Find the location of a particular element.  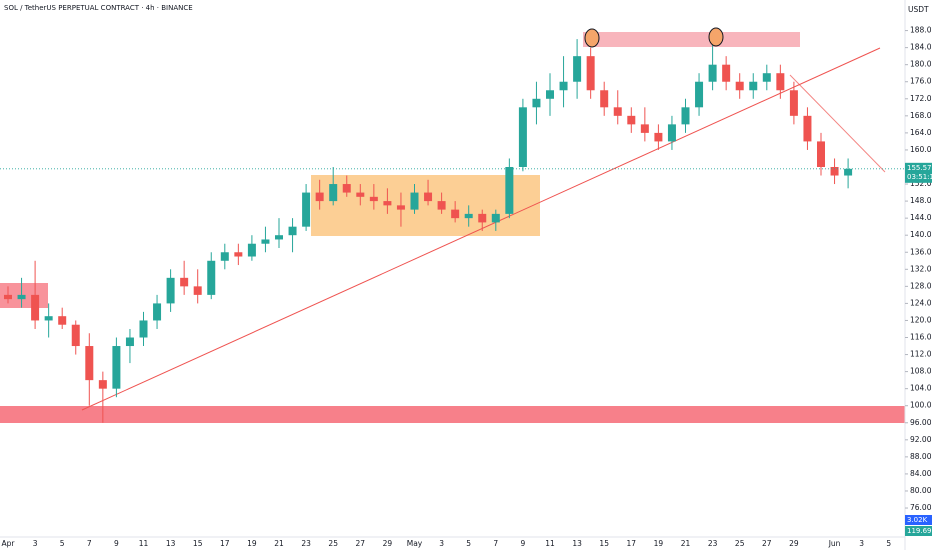

x-tick-label: May is located at coordinates (415, 543).